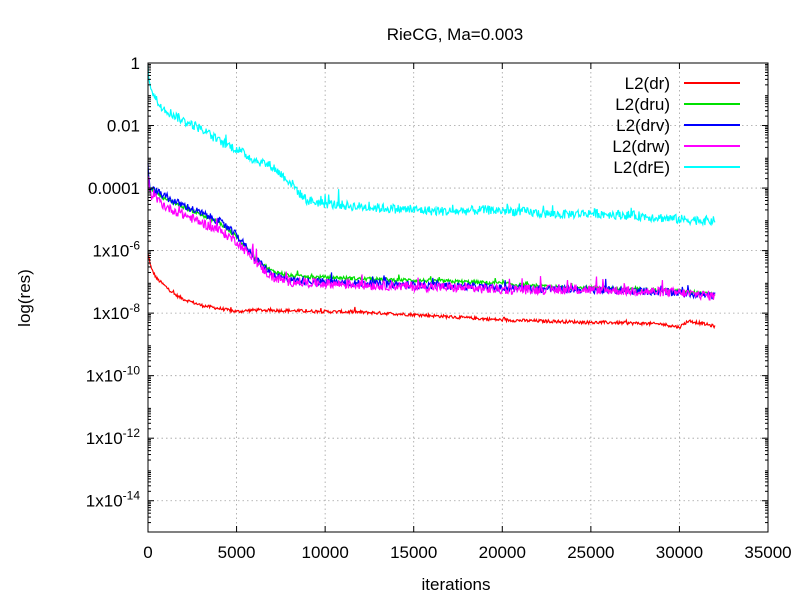 The width and height of the screenshot is (800, 600). What do you see at coordinates (413, 552) in the screenshot?
I see `x-tick-label: 15000` at bounding box center [413, 552].